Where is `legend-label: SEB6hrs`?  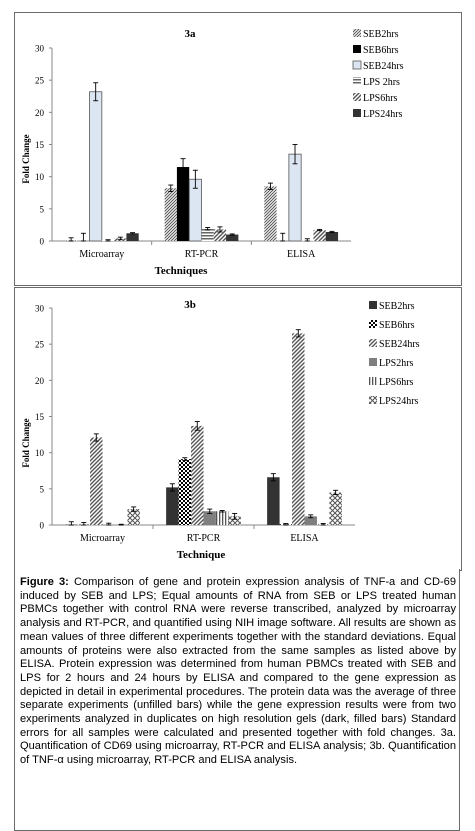 legend-label: SEB6hrs is located at coordinates (397, 325).